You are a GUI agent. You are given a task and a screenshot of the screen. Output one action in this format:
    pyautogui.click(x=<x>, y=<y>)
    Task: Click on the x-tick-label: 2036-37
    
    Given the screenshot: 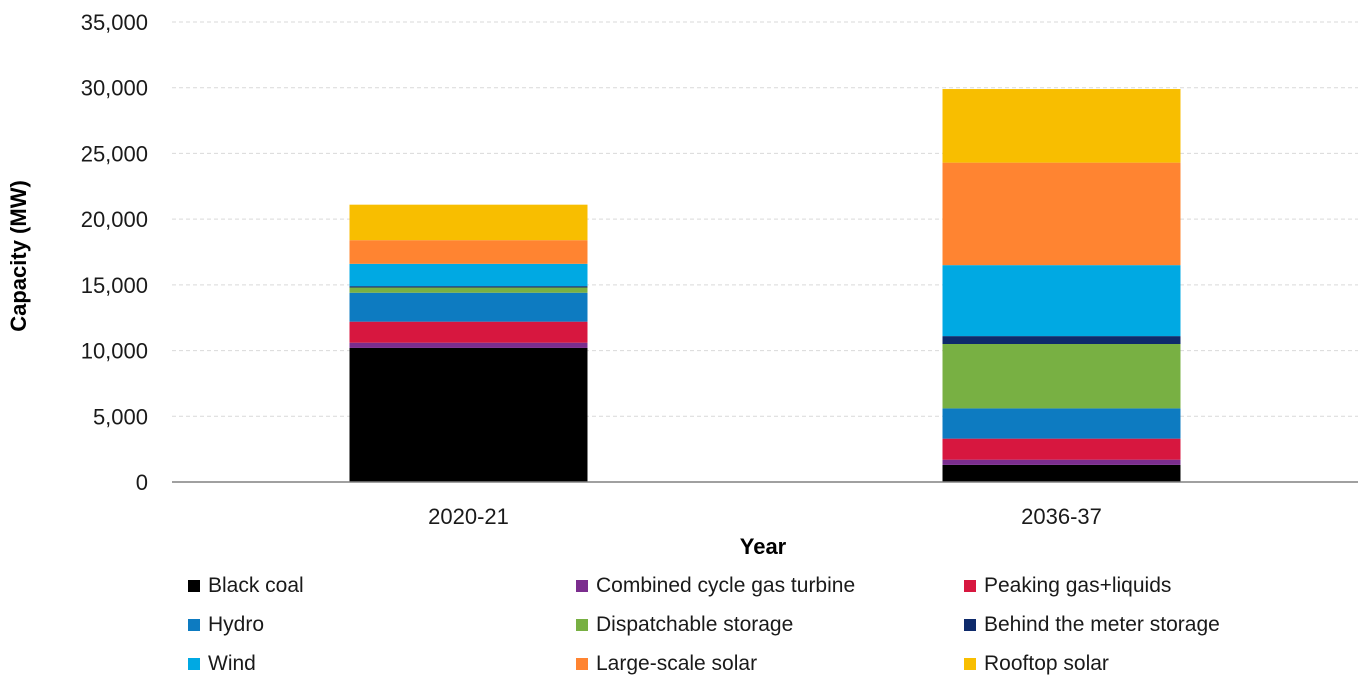 What is the action you would take?
    pyautogui.click(x=1061, y=516)
    